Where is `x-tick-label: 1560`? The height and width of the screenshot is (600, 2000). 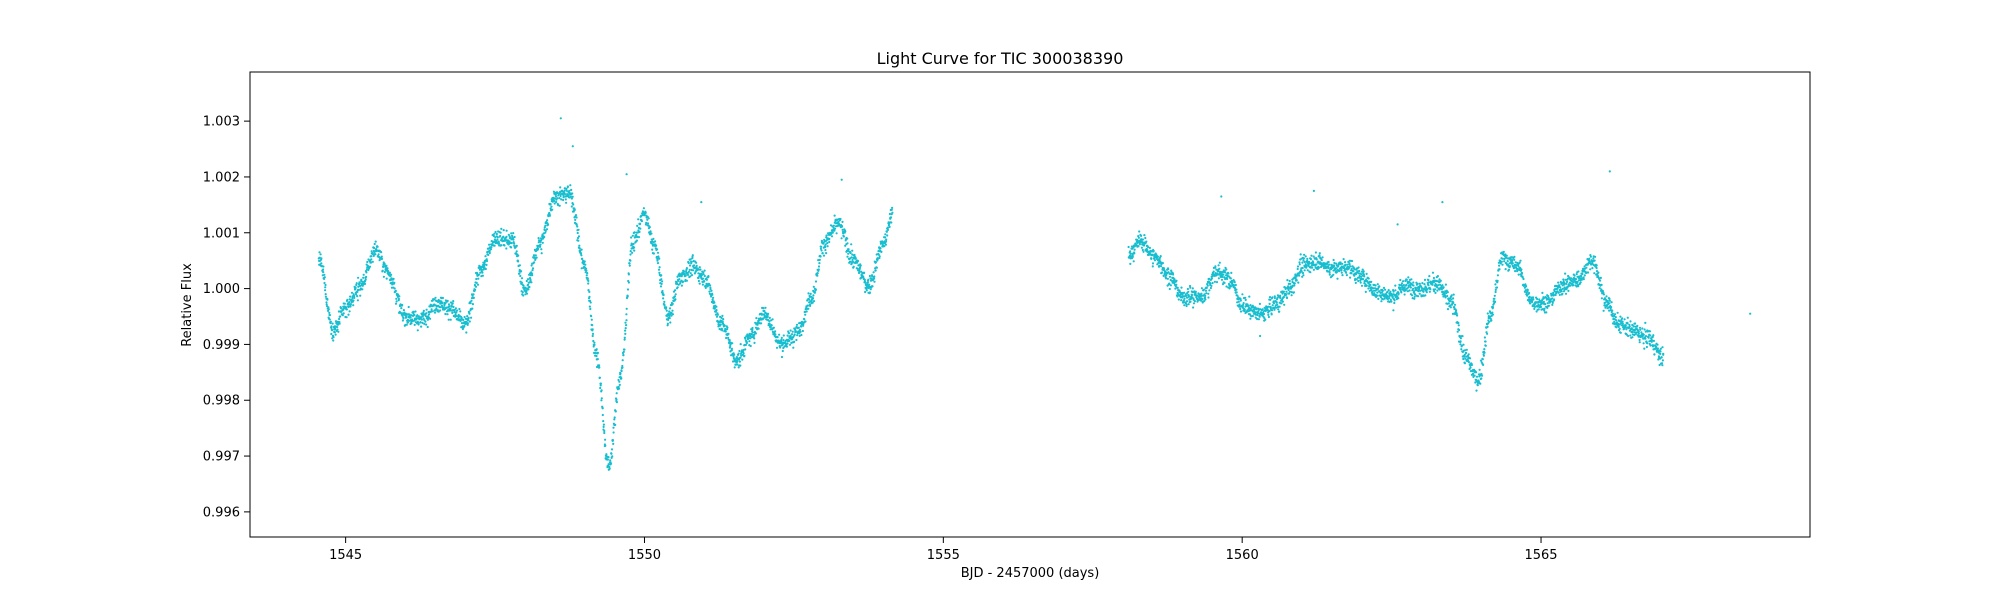
x-tick-label: 1560 is located at coordinates (1242, 555).